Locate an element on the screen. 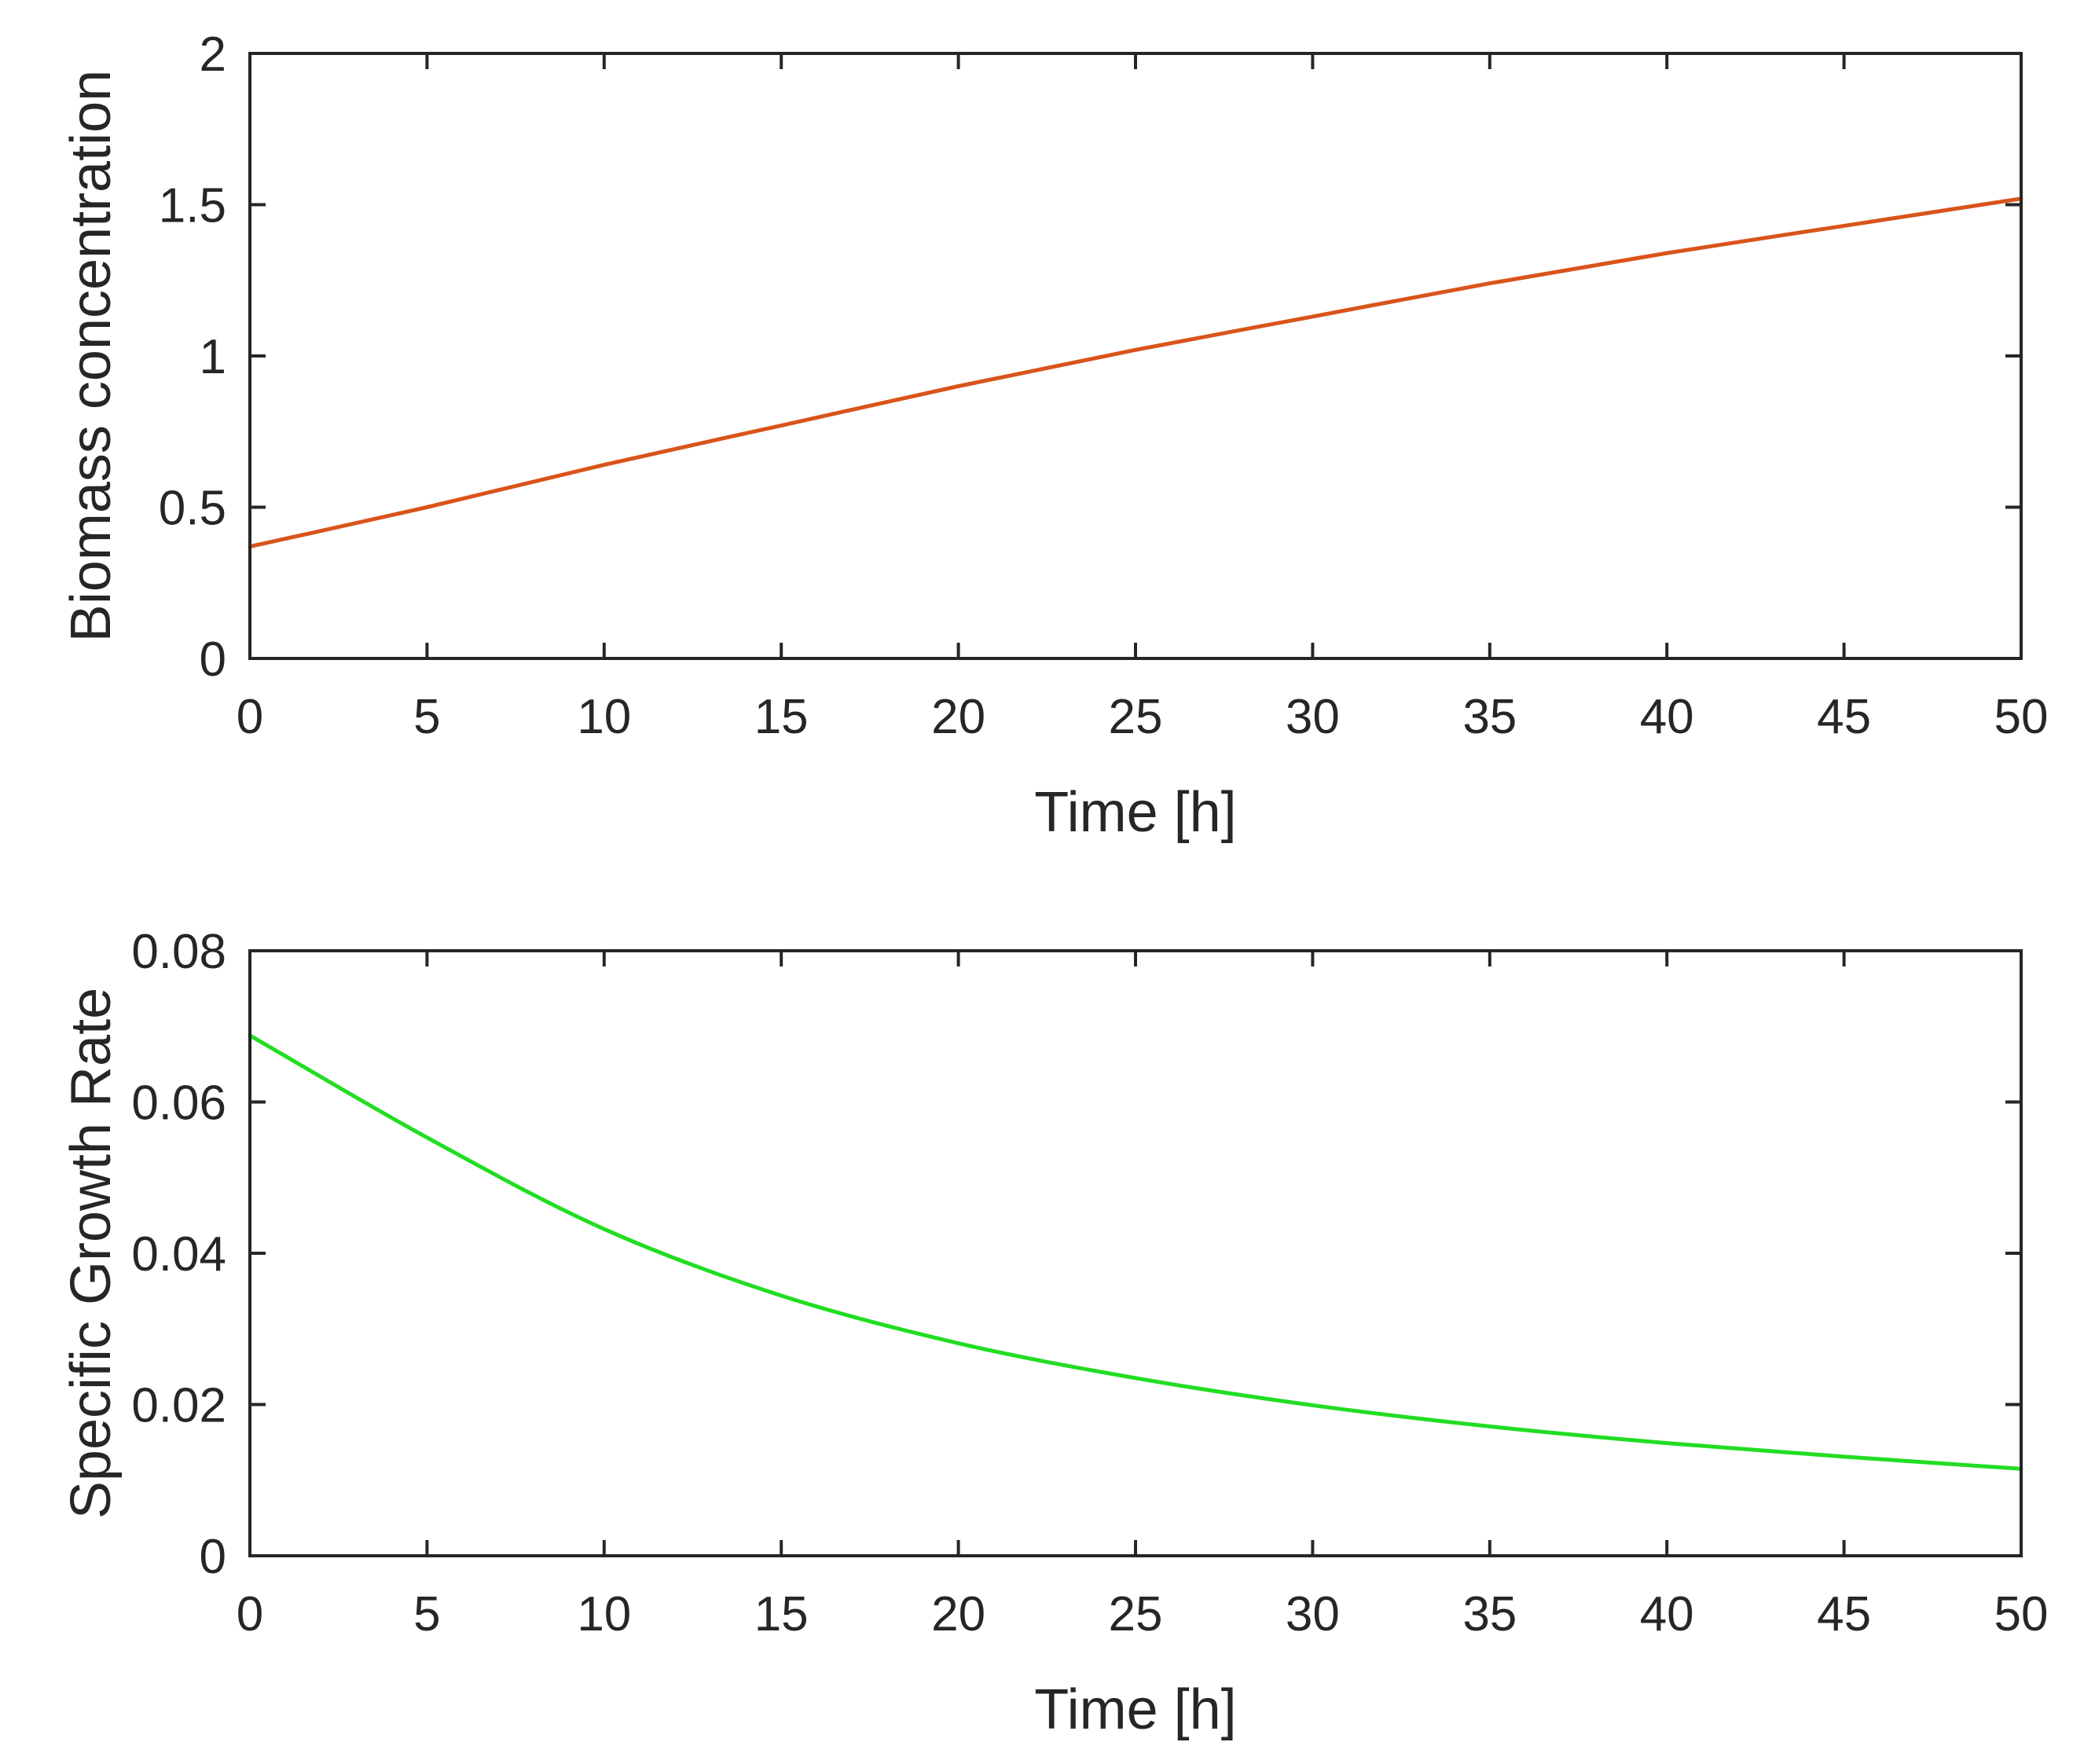 The image size is (2073, 1764). growth-rate-y-axis-label: Specific Growth Rate is located at coordinates (92, 1253).